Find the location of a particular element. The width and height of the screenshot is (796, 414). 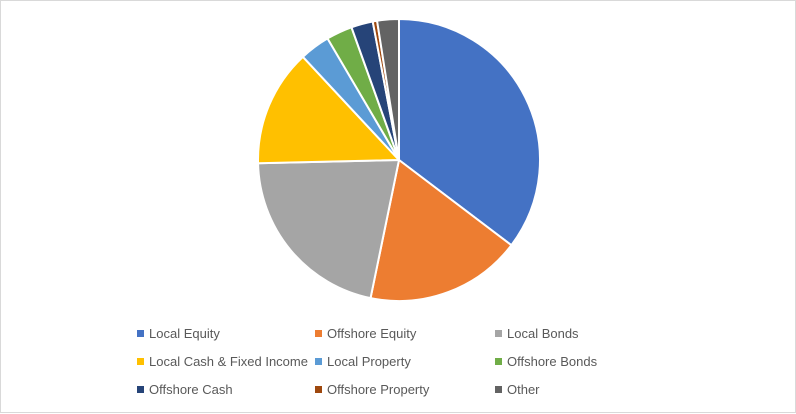

pie-slice-local-bonds is located at coordinates (328, 229).